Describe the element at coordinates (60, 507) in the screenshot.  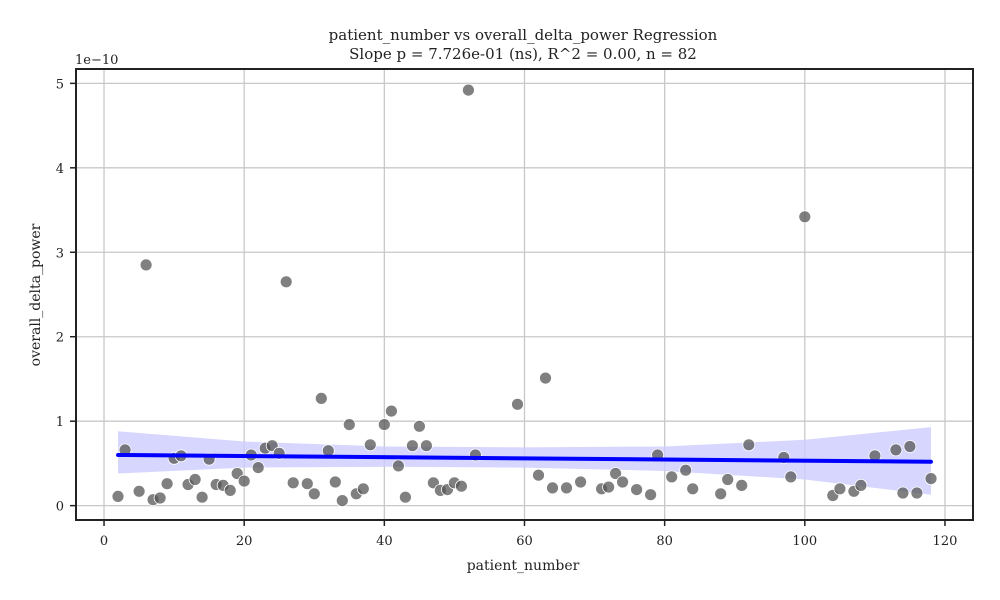
I see `y-tick-label: 0` at that location.